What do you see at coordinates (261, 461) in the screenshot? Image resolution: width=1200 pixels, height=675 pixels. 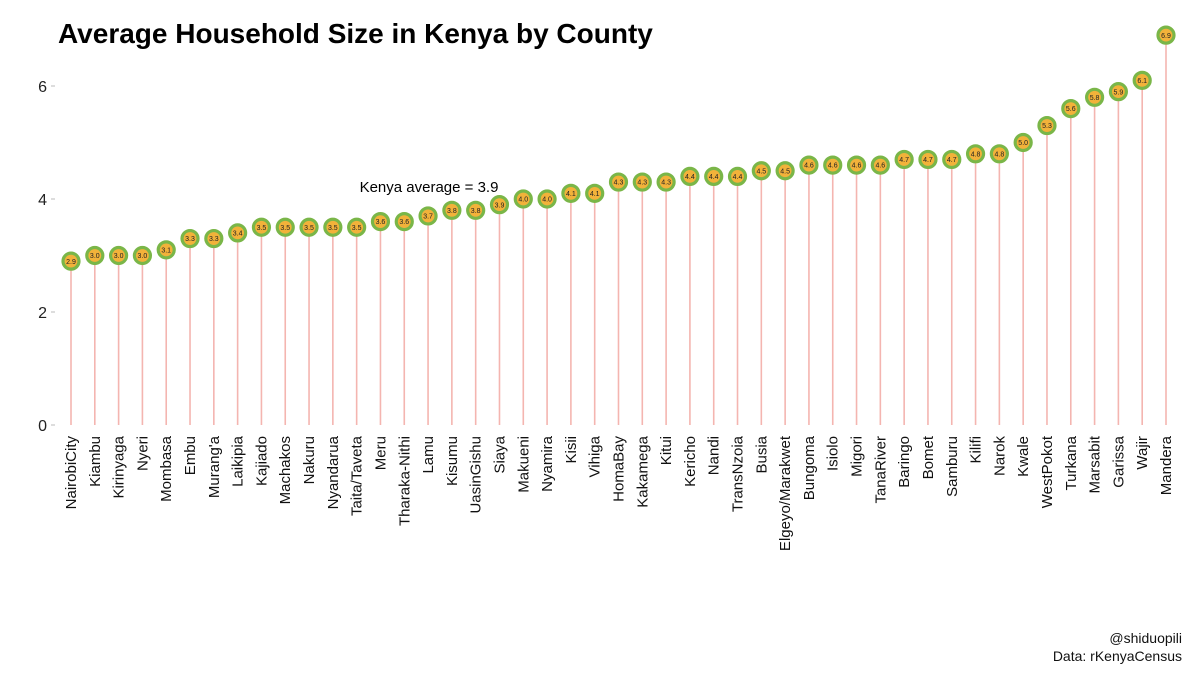 I see `x-tick-label: Kajiado` at bounding box center [261, 461].